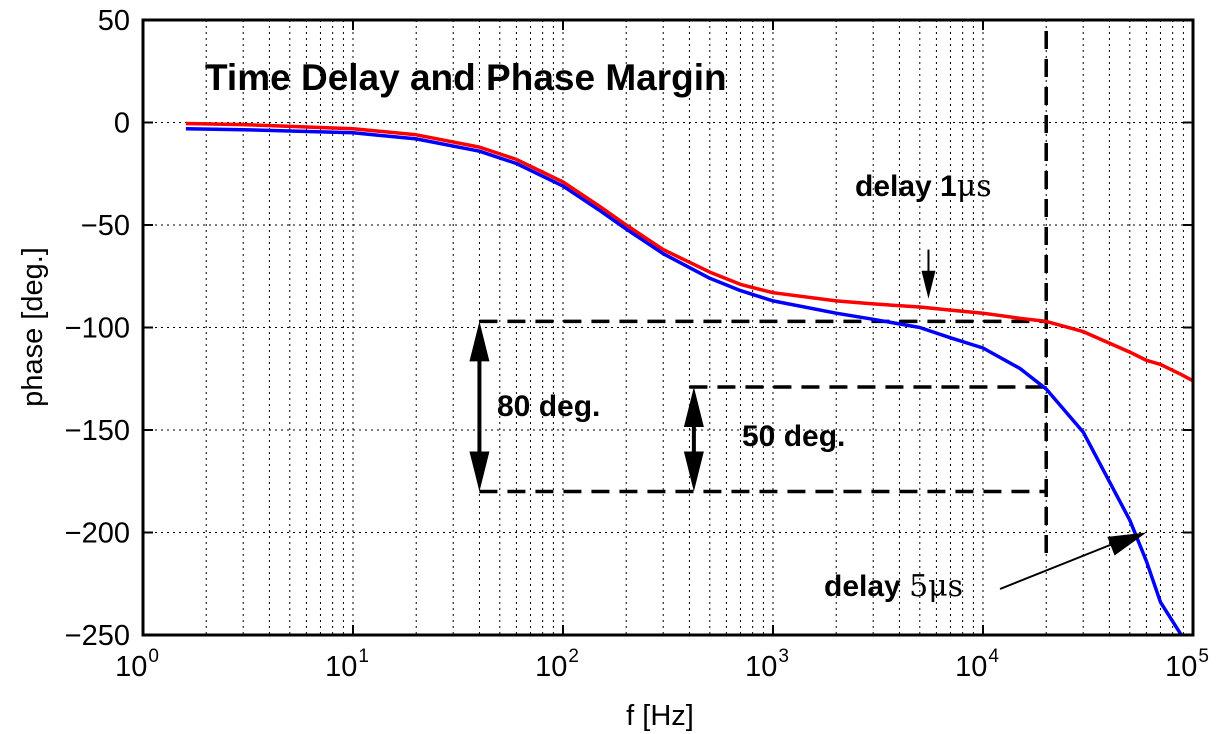 The image size is (1229, 734). What do you see at coordinates (33, 327) in the screenshot?
I see `y-axis-title: phase [deg.]` at bounding box center [33, 327].